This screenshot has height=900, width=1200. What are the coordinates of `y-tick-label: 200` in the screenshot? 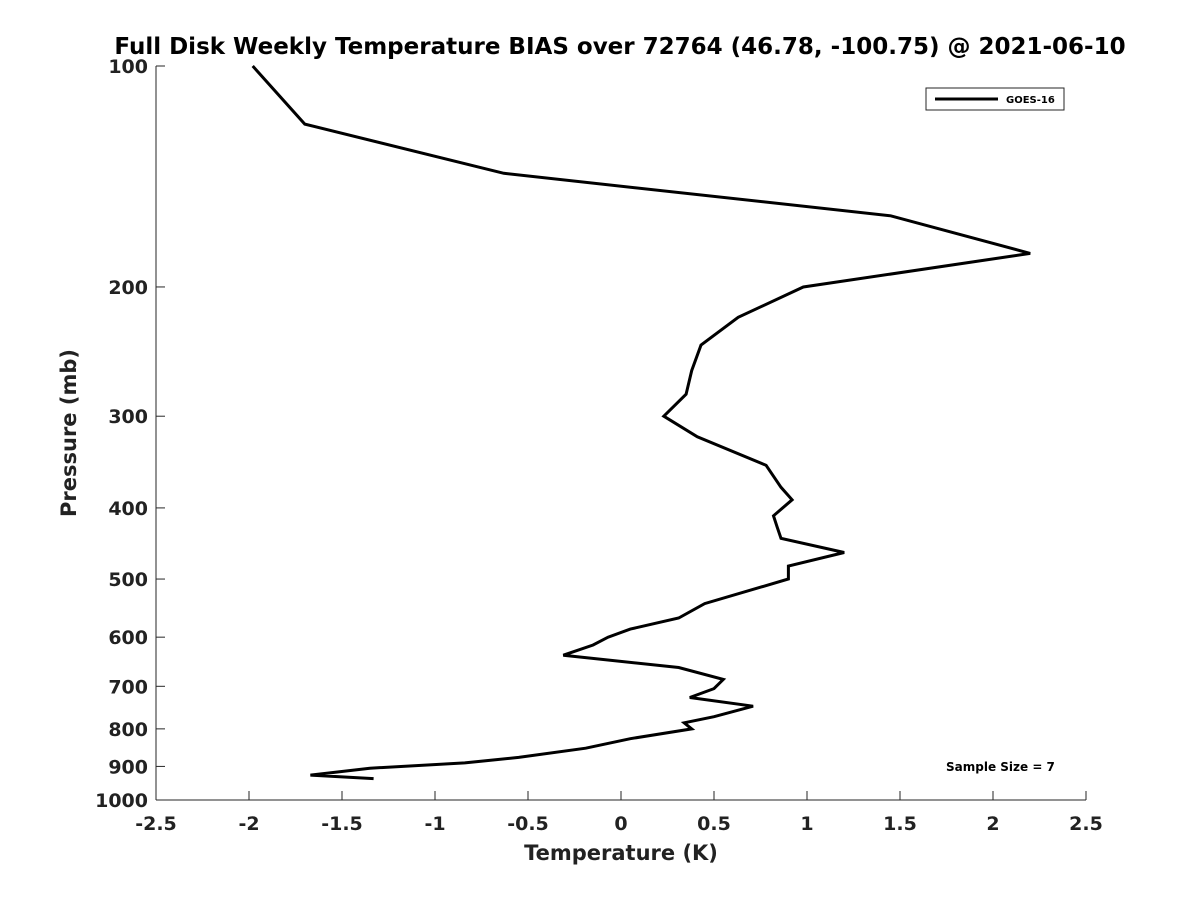 It's located at (128, 288).